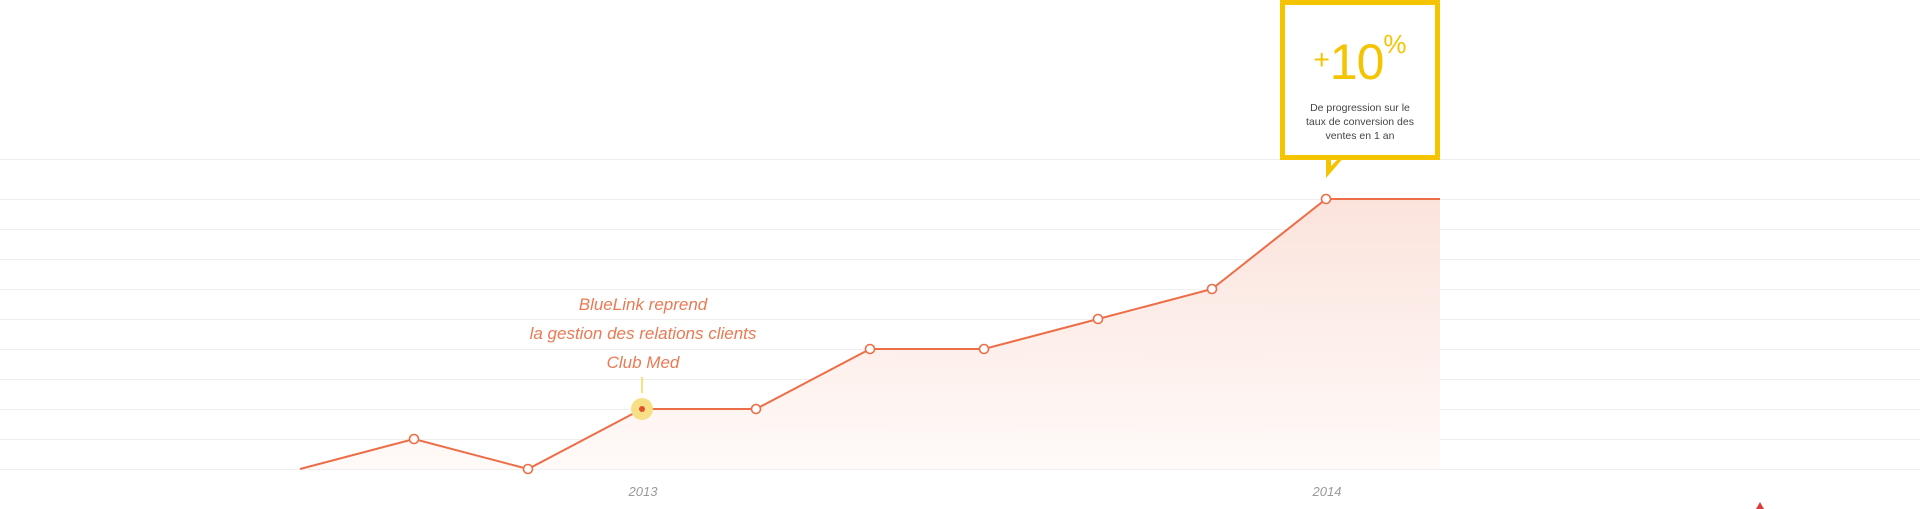  What do you see at coordinates (643, 491) in the screenshot?
I see `x-tick-label: 2013` at bounding box center [643, 491].